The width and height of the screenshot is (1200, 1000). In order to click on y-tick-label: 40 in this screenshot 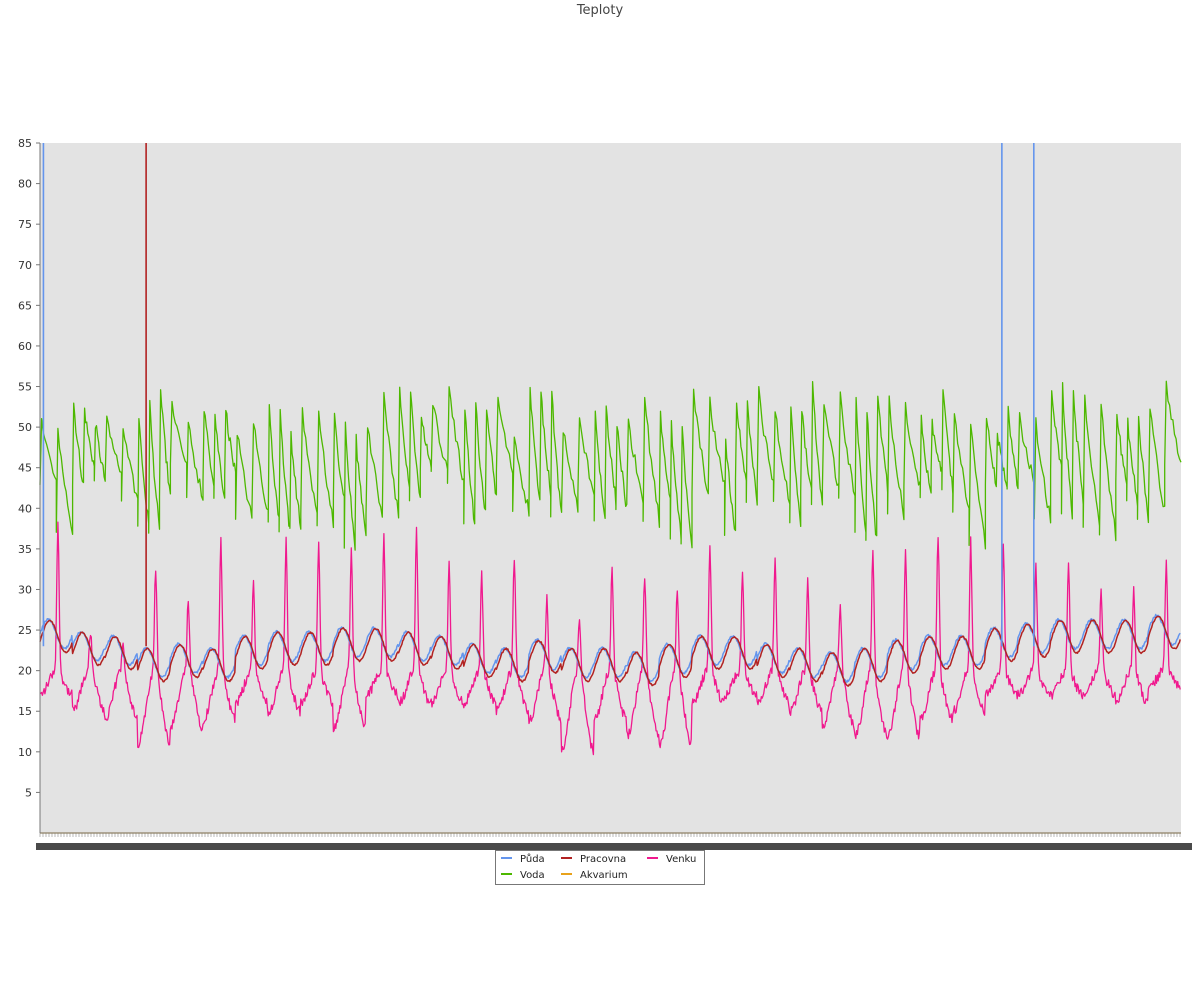, I will do `click(25, 508)`.